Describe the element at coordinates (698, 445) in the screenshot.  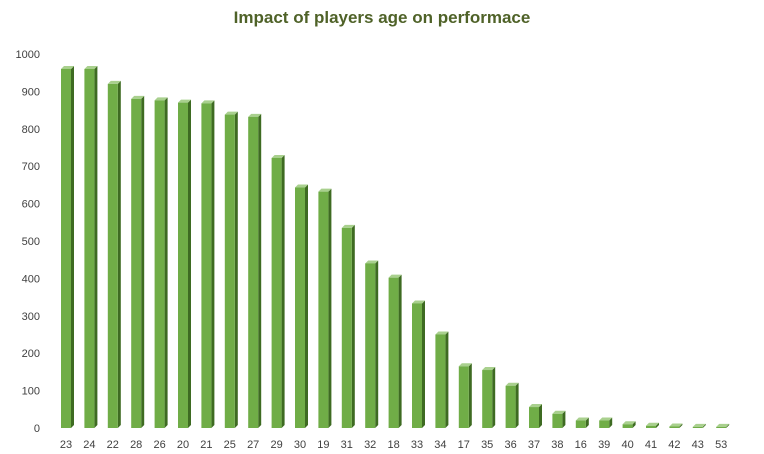
I see `x-tick-label: 43` at that location.